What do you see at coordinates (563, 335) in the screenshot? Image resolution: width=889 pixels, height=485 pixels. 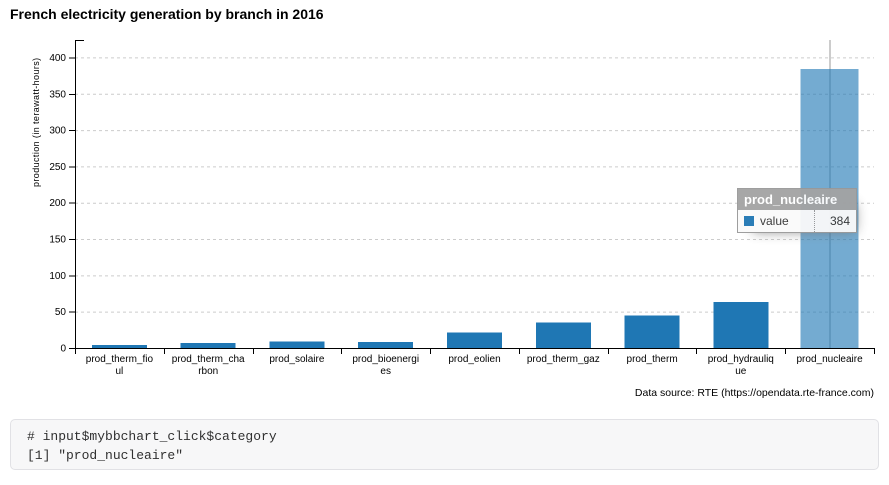 I see `bar-prod_therm_gaz` at bounding box center [563, 335].